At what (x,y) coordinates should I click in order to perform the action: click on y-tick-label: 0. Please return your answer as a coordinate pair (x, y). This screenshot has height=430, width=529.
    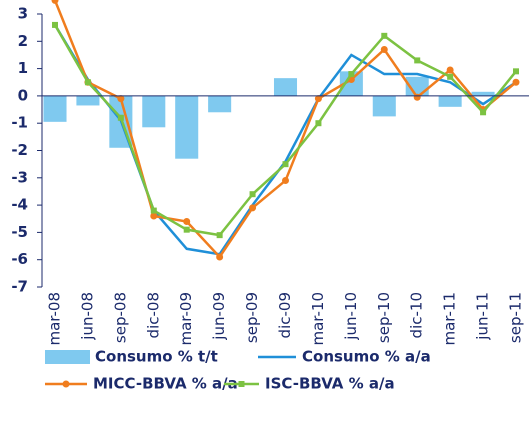
    Looking at the image, I should click on (23, 95).